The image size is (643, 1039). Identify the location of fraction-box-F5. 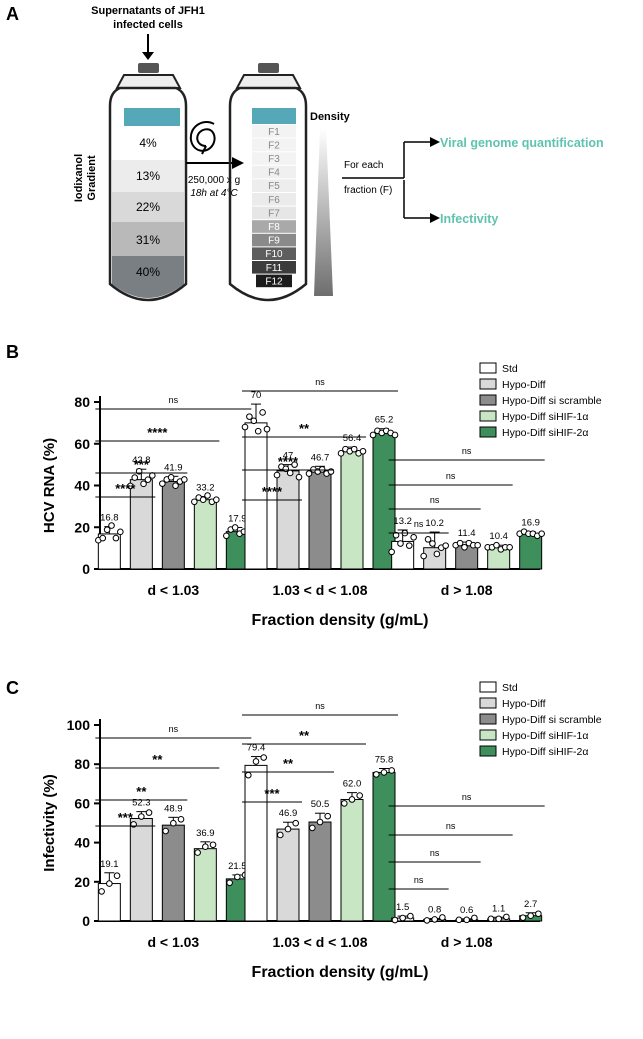
(274, 185).